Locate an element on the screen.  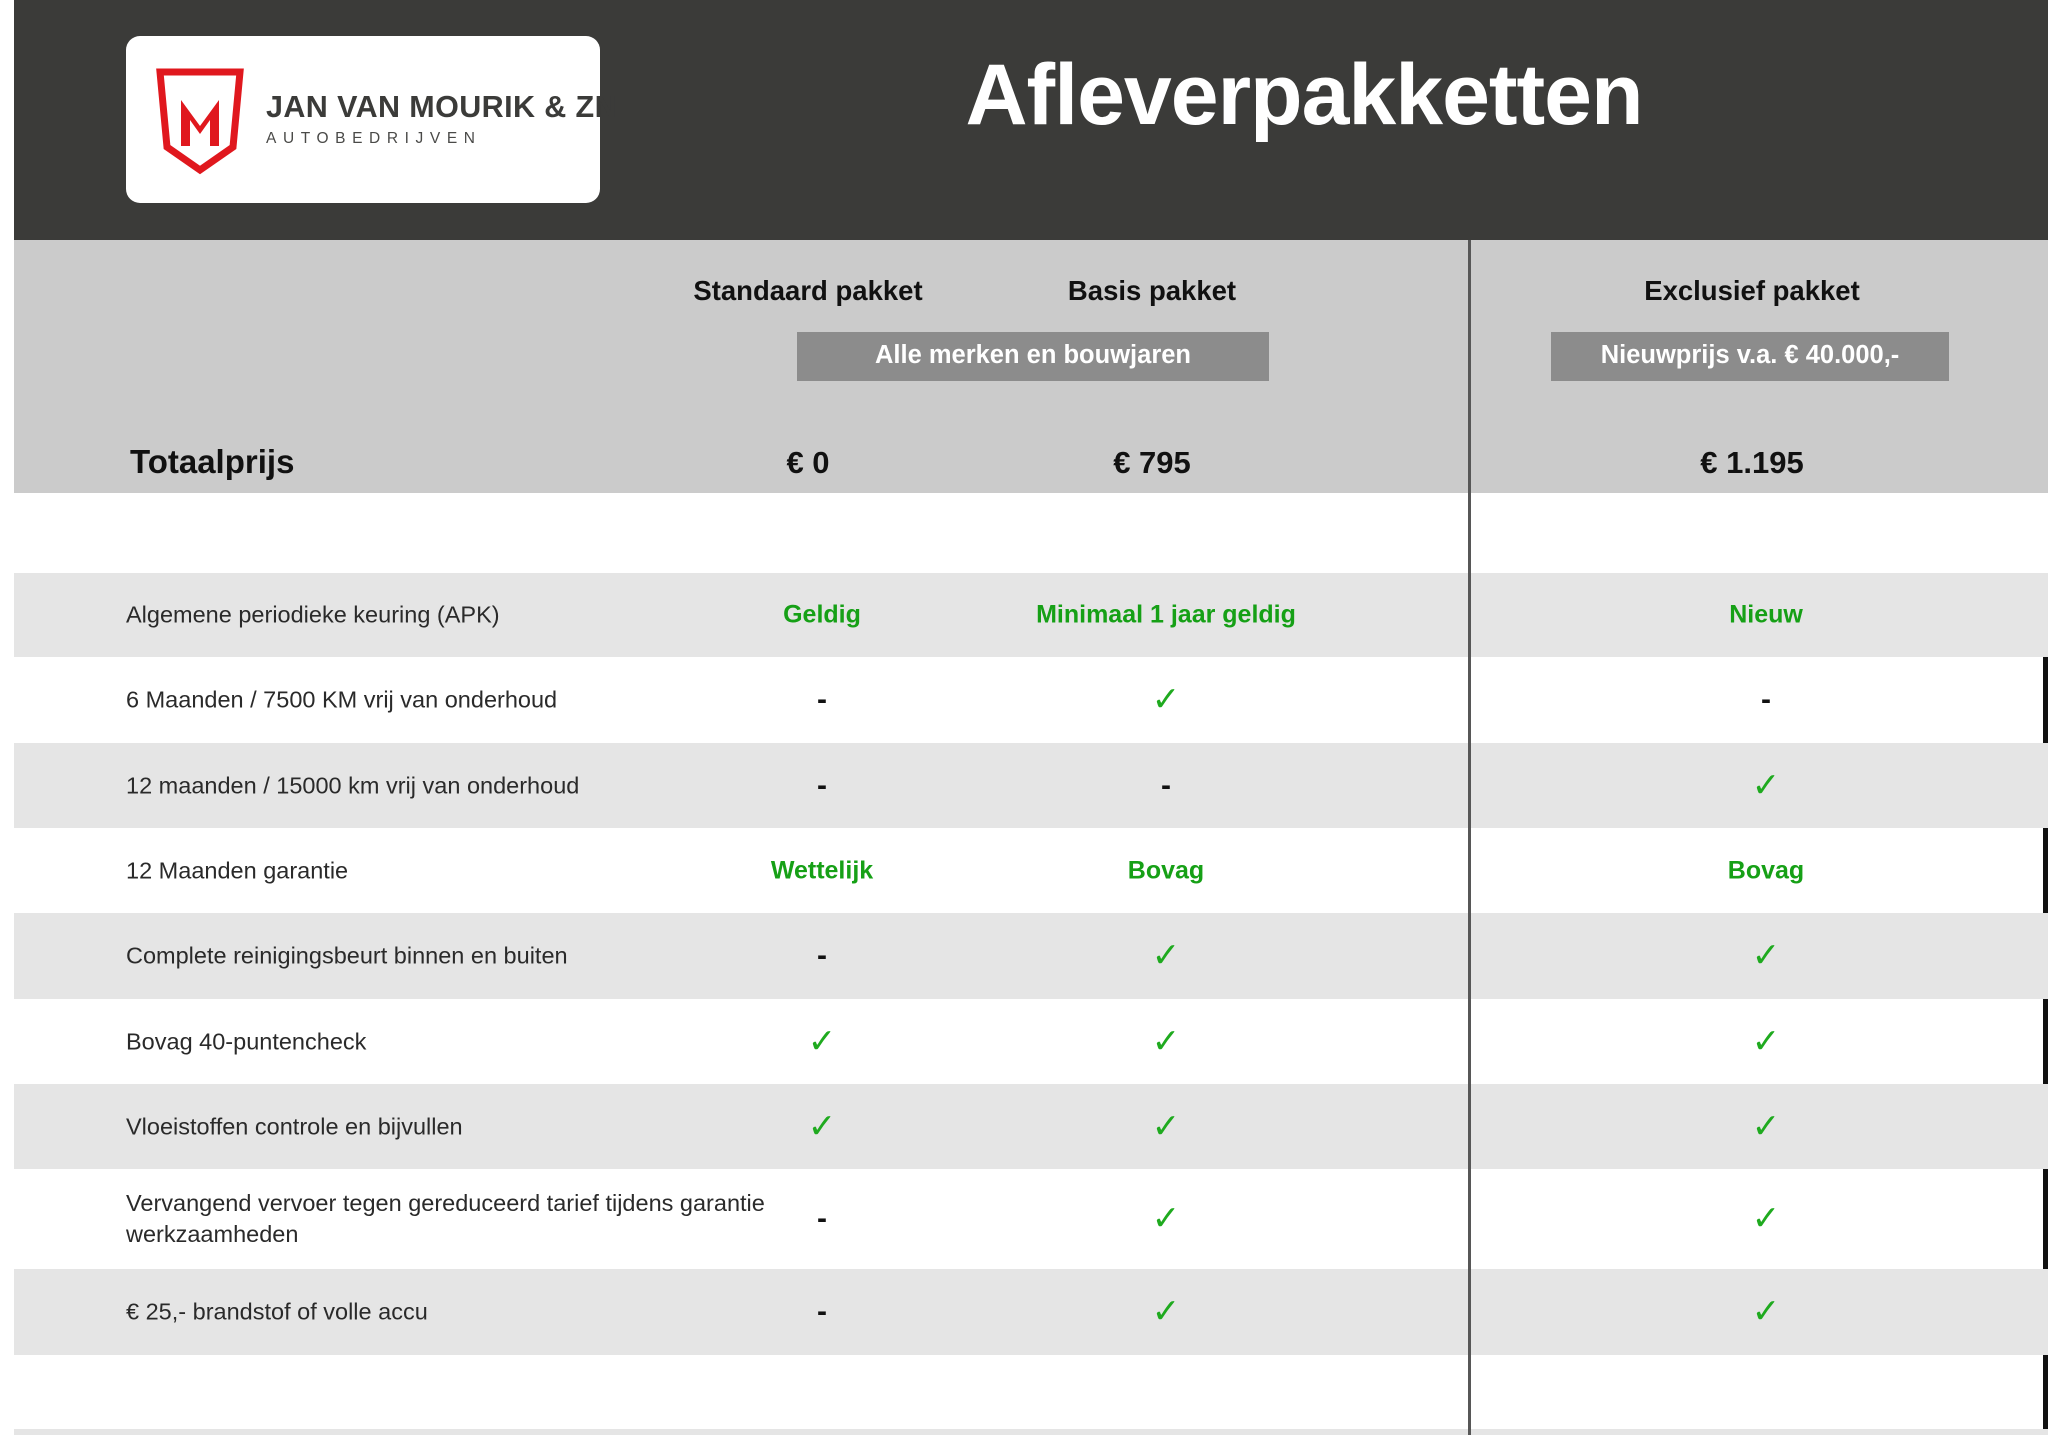
feature-label: 12 maanden / 15000 km vrij van onderhoud is located at coordinates (353, 784).